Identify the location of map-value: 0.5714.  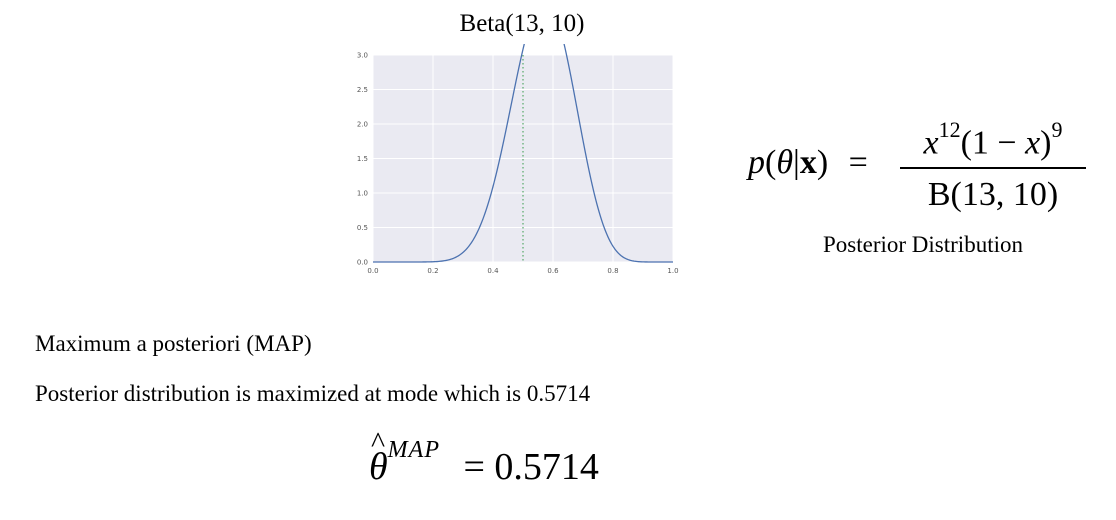
(546, 467).